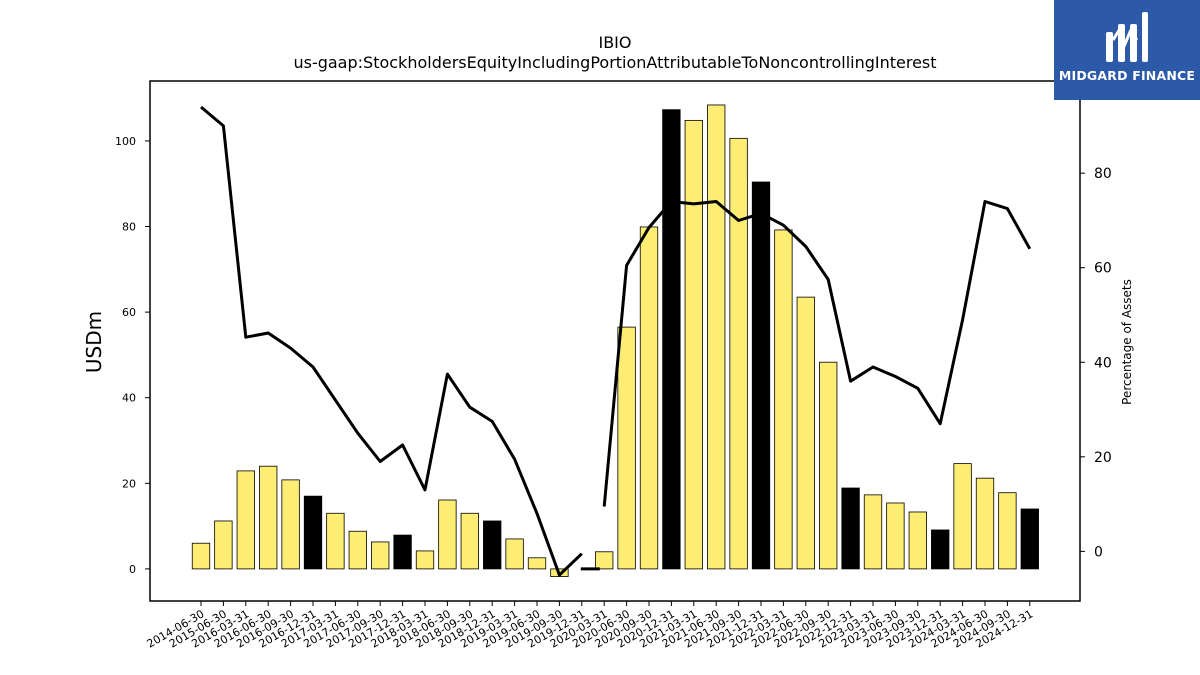 Image resolution: width=1200 pixels, height=675 pixels. Describe the element at coordinates (1127, 342) in the screenshot. I see `y2-axis-label: Percentage of Assets` at that location.